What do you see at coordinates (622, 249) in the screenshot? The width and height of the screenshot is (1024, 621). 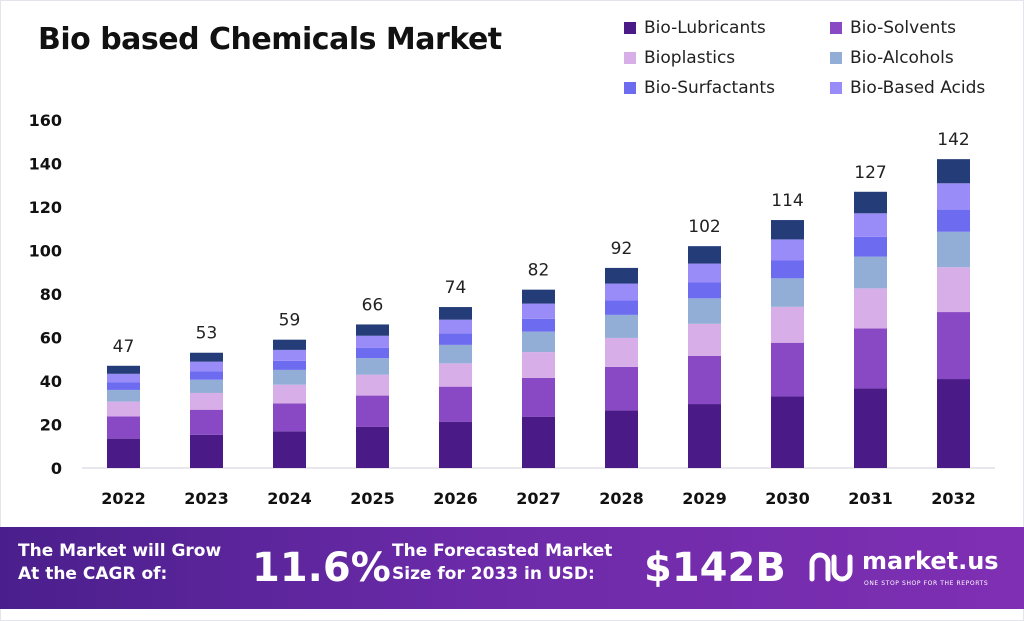 I see `bar-total-label: 92` at bounding box center [622, 249].